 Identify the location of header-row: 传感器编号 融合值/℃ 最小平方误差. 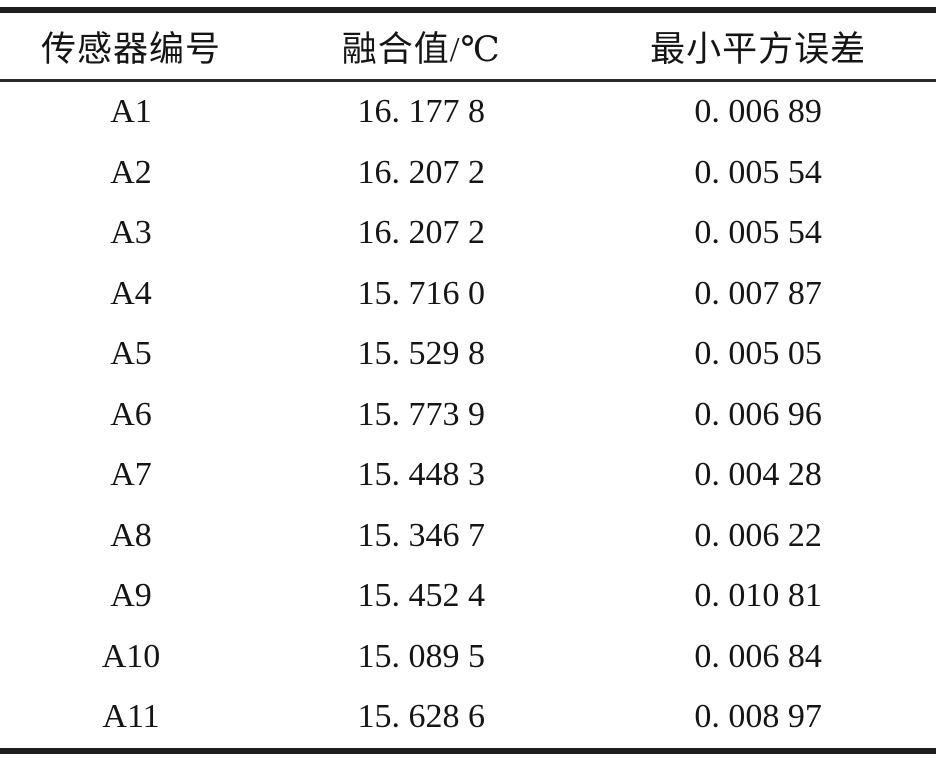
(468, 46).